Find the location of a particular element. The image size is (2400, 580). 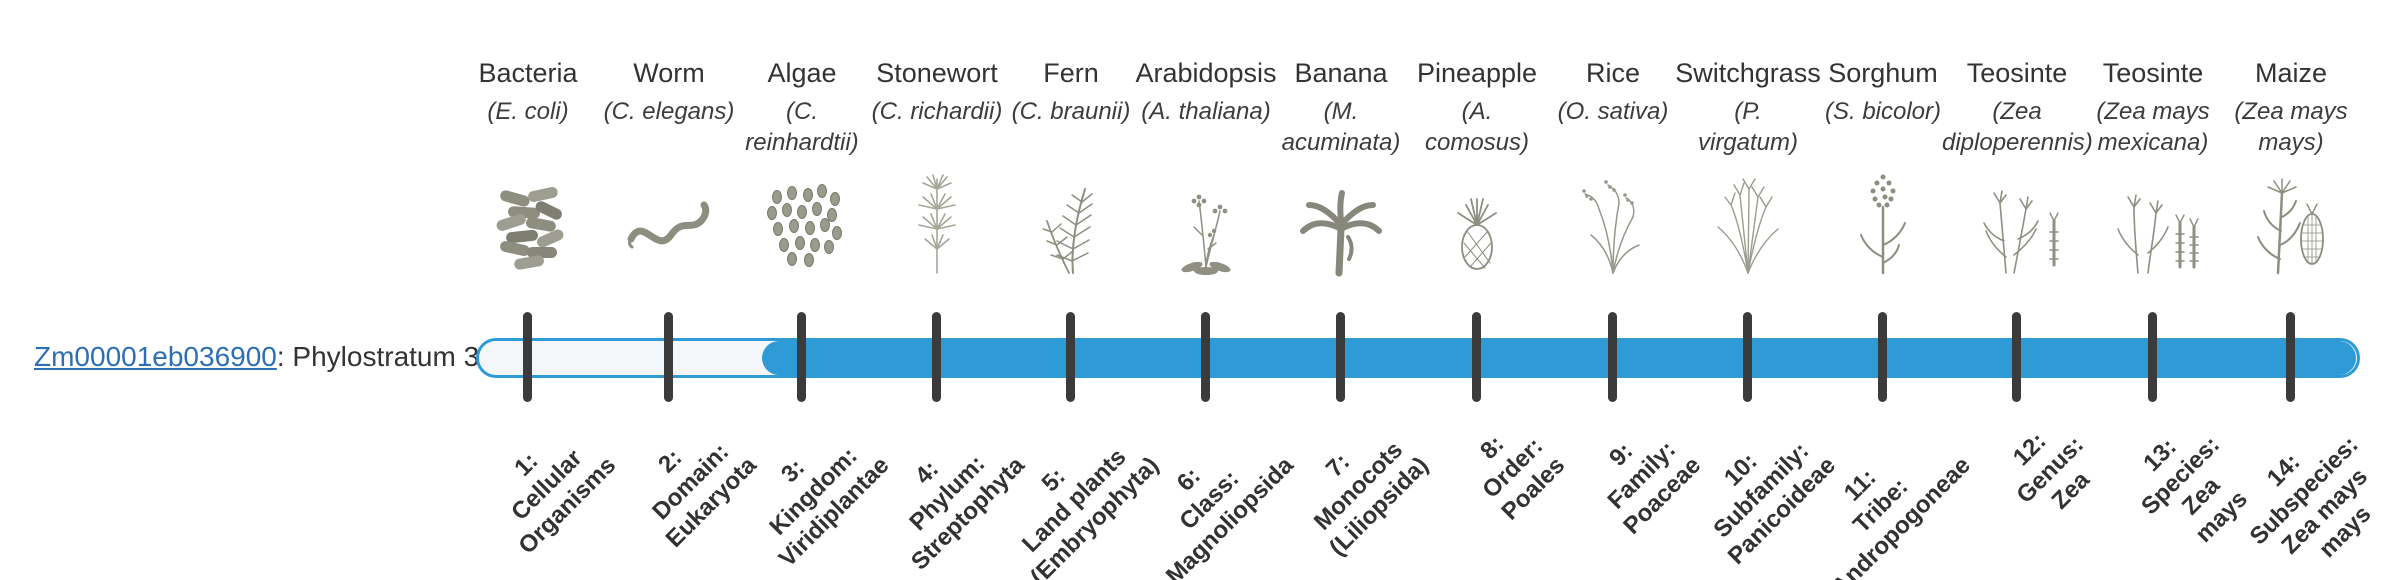

column-sorghum: Sorghum (S. bicolor) is located at coordinates (1883, 167).